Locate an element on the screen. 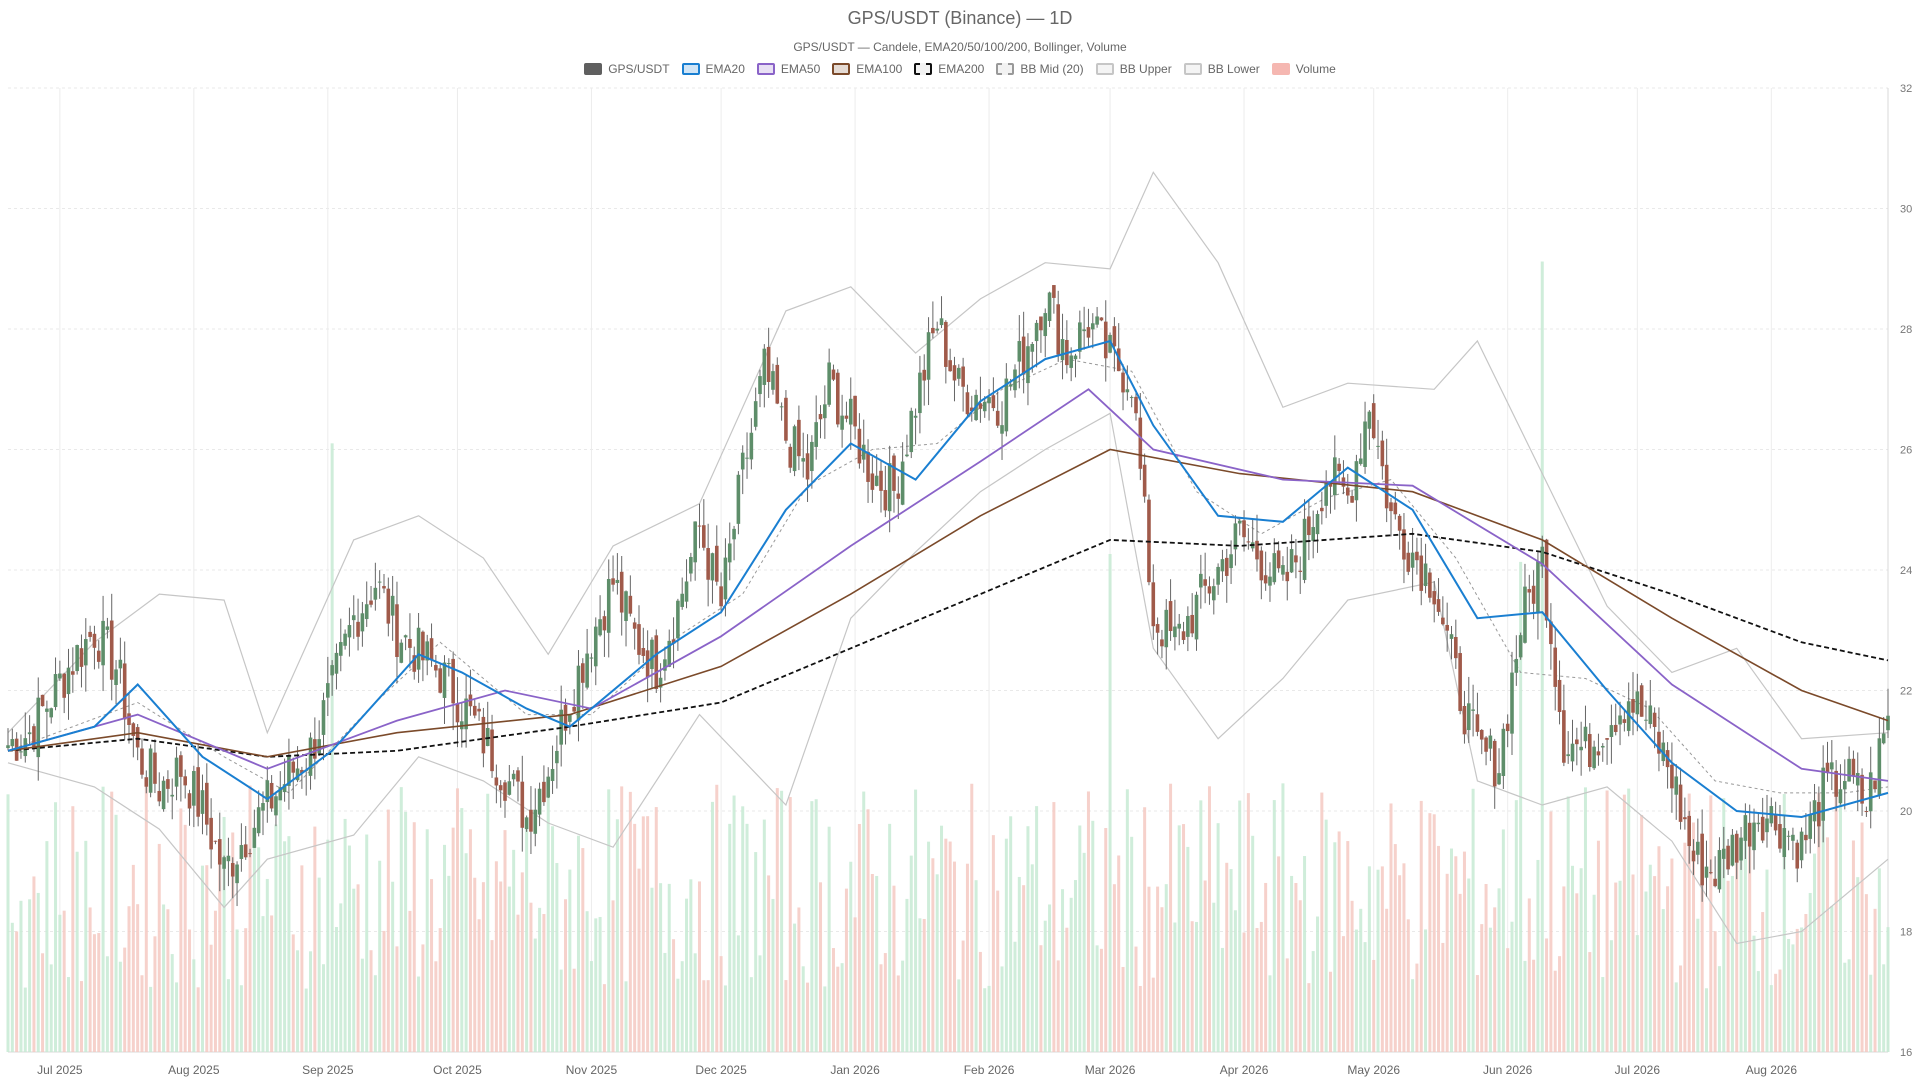 The height and width of the screenshot is (1080, 1920). y-tick-label: 28 is located at coordinates (1906, 330).